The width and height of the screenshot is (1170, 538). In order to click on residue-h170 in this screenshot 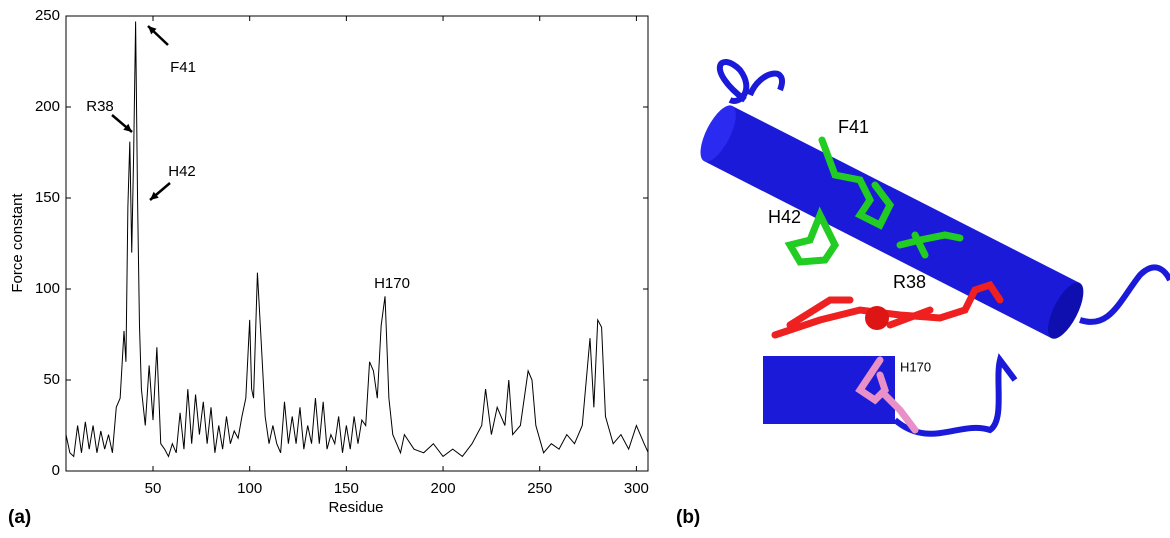, I will do `click(887, 395)`.